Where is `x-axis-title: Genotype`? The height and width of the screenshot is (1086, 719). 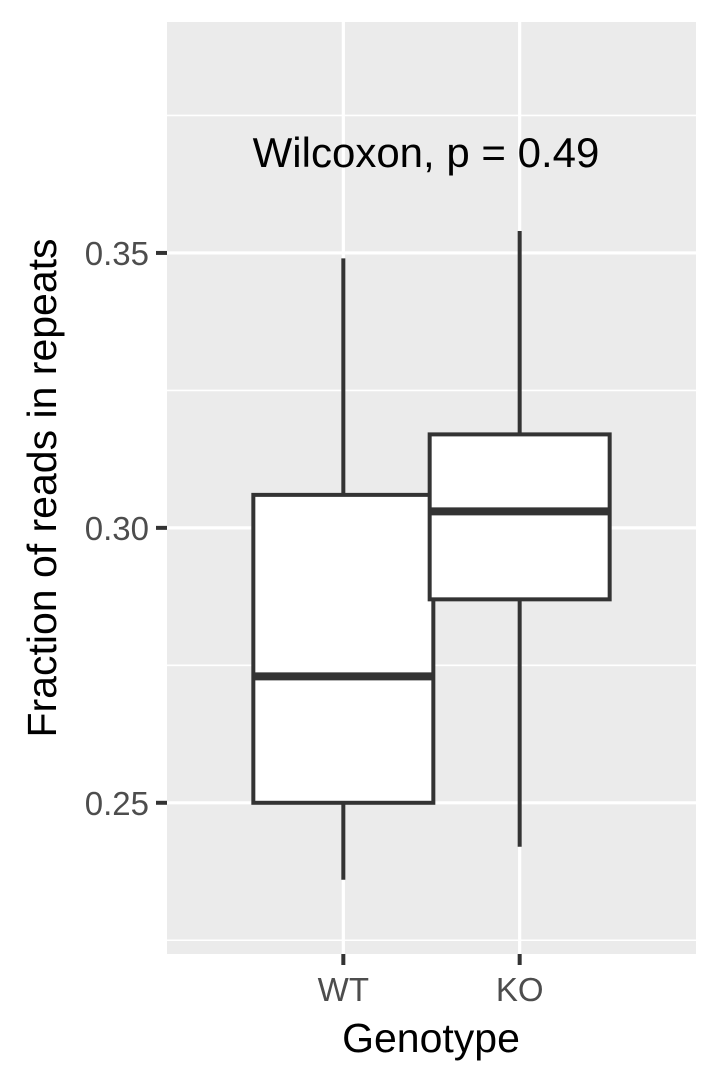
x-axis-title: Genotype is located at coordinates (431, 1038).